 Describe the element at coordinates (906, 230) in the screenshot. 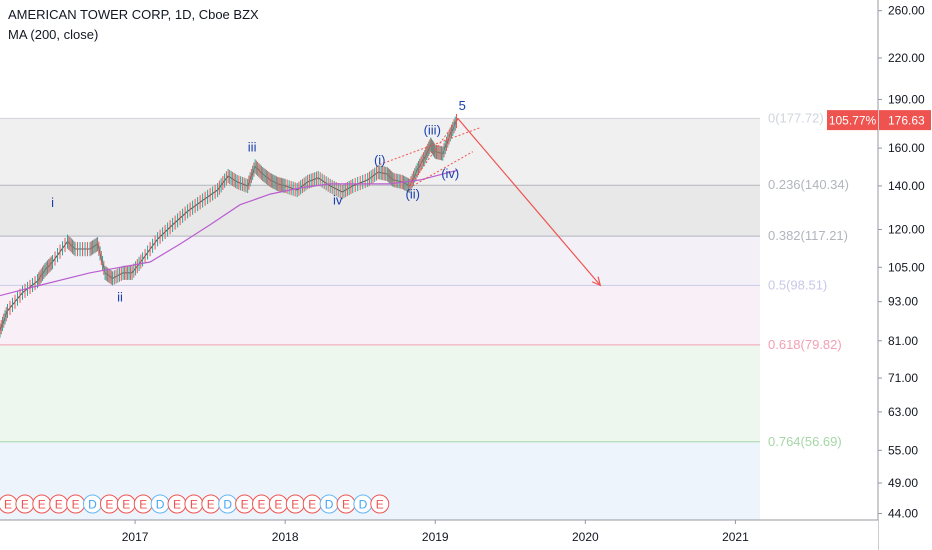

I see `price-tick-label: 120.00` at that location.